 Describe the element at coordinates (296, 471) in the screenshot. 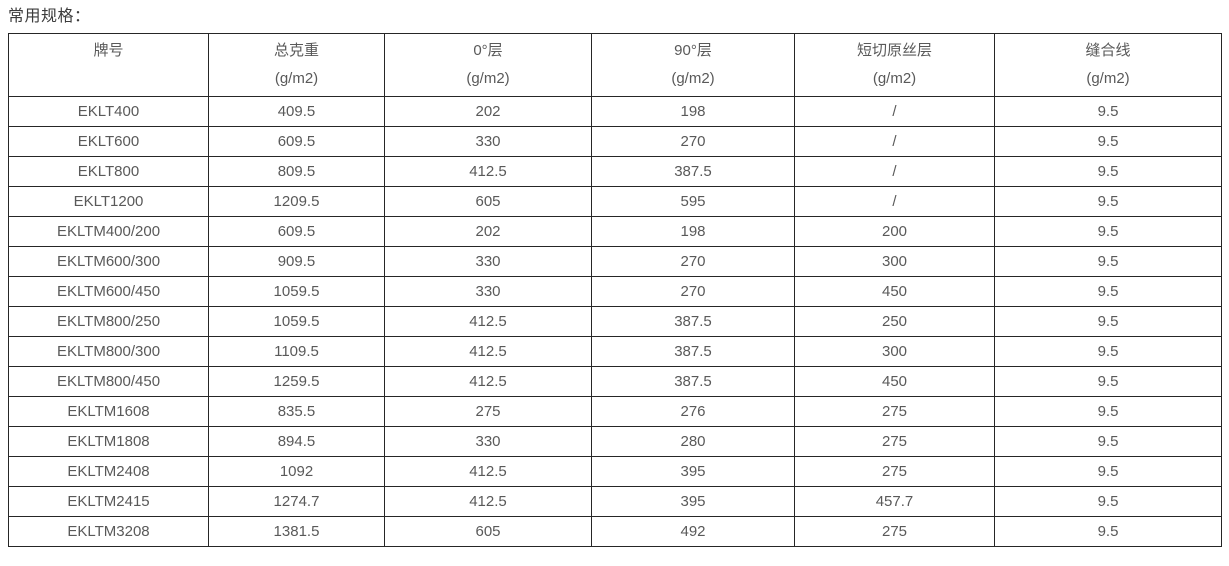

I see `table-cell: 1092` at that location.